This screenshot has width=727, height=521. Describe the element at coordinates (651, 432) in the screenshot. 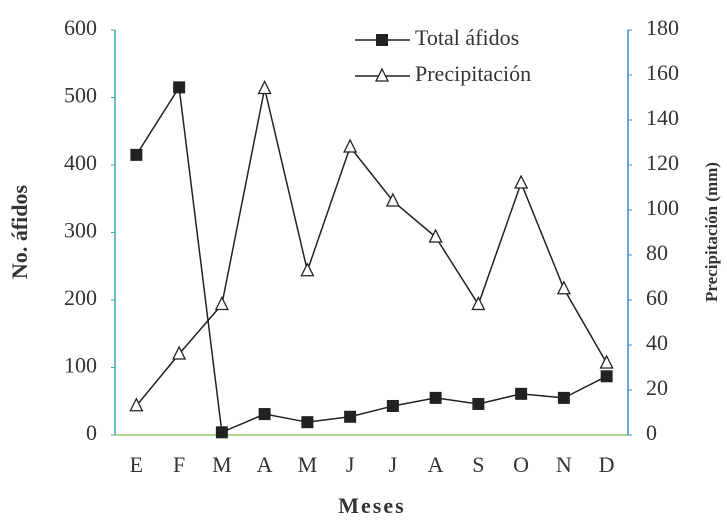

I see `y2-tick-label: 0` at that location.